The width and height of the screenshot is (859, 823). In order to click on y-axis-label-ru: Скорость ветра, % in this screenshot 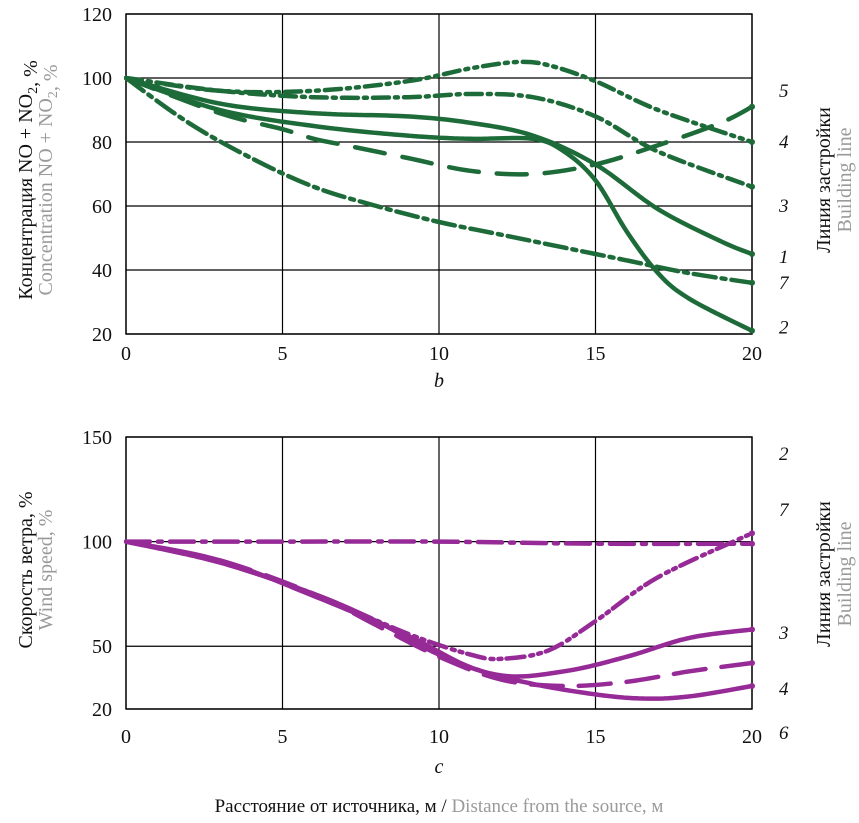, I will do `click(26, 569)`.